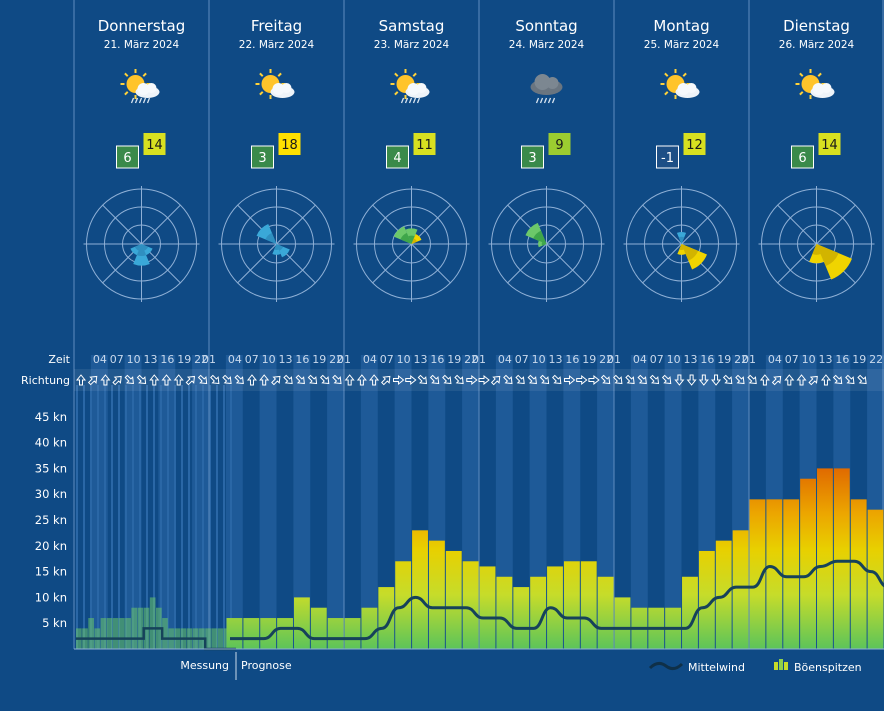 The height and width of the screenshot is (711, 884). I want to click on day-name: Freitag, so click(276, 26).